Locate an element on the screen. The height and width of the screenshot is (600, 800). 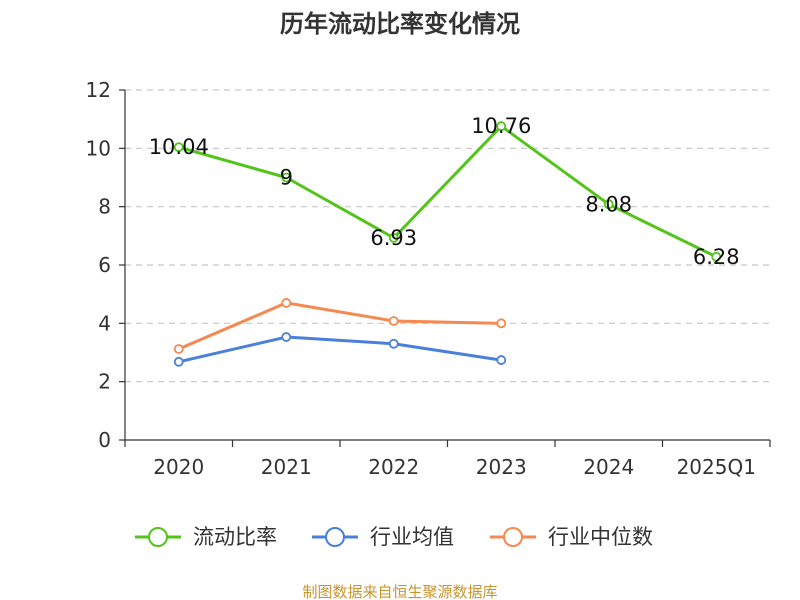
chart-title: 历年流动比率变化情况 is located at coordinates (400, 24).